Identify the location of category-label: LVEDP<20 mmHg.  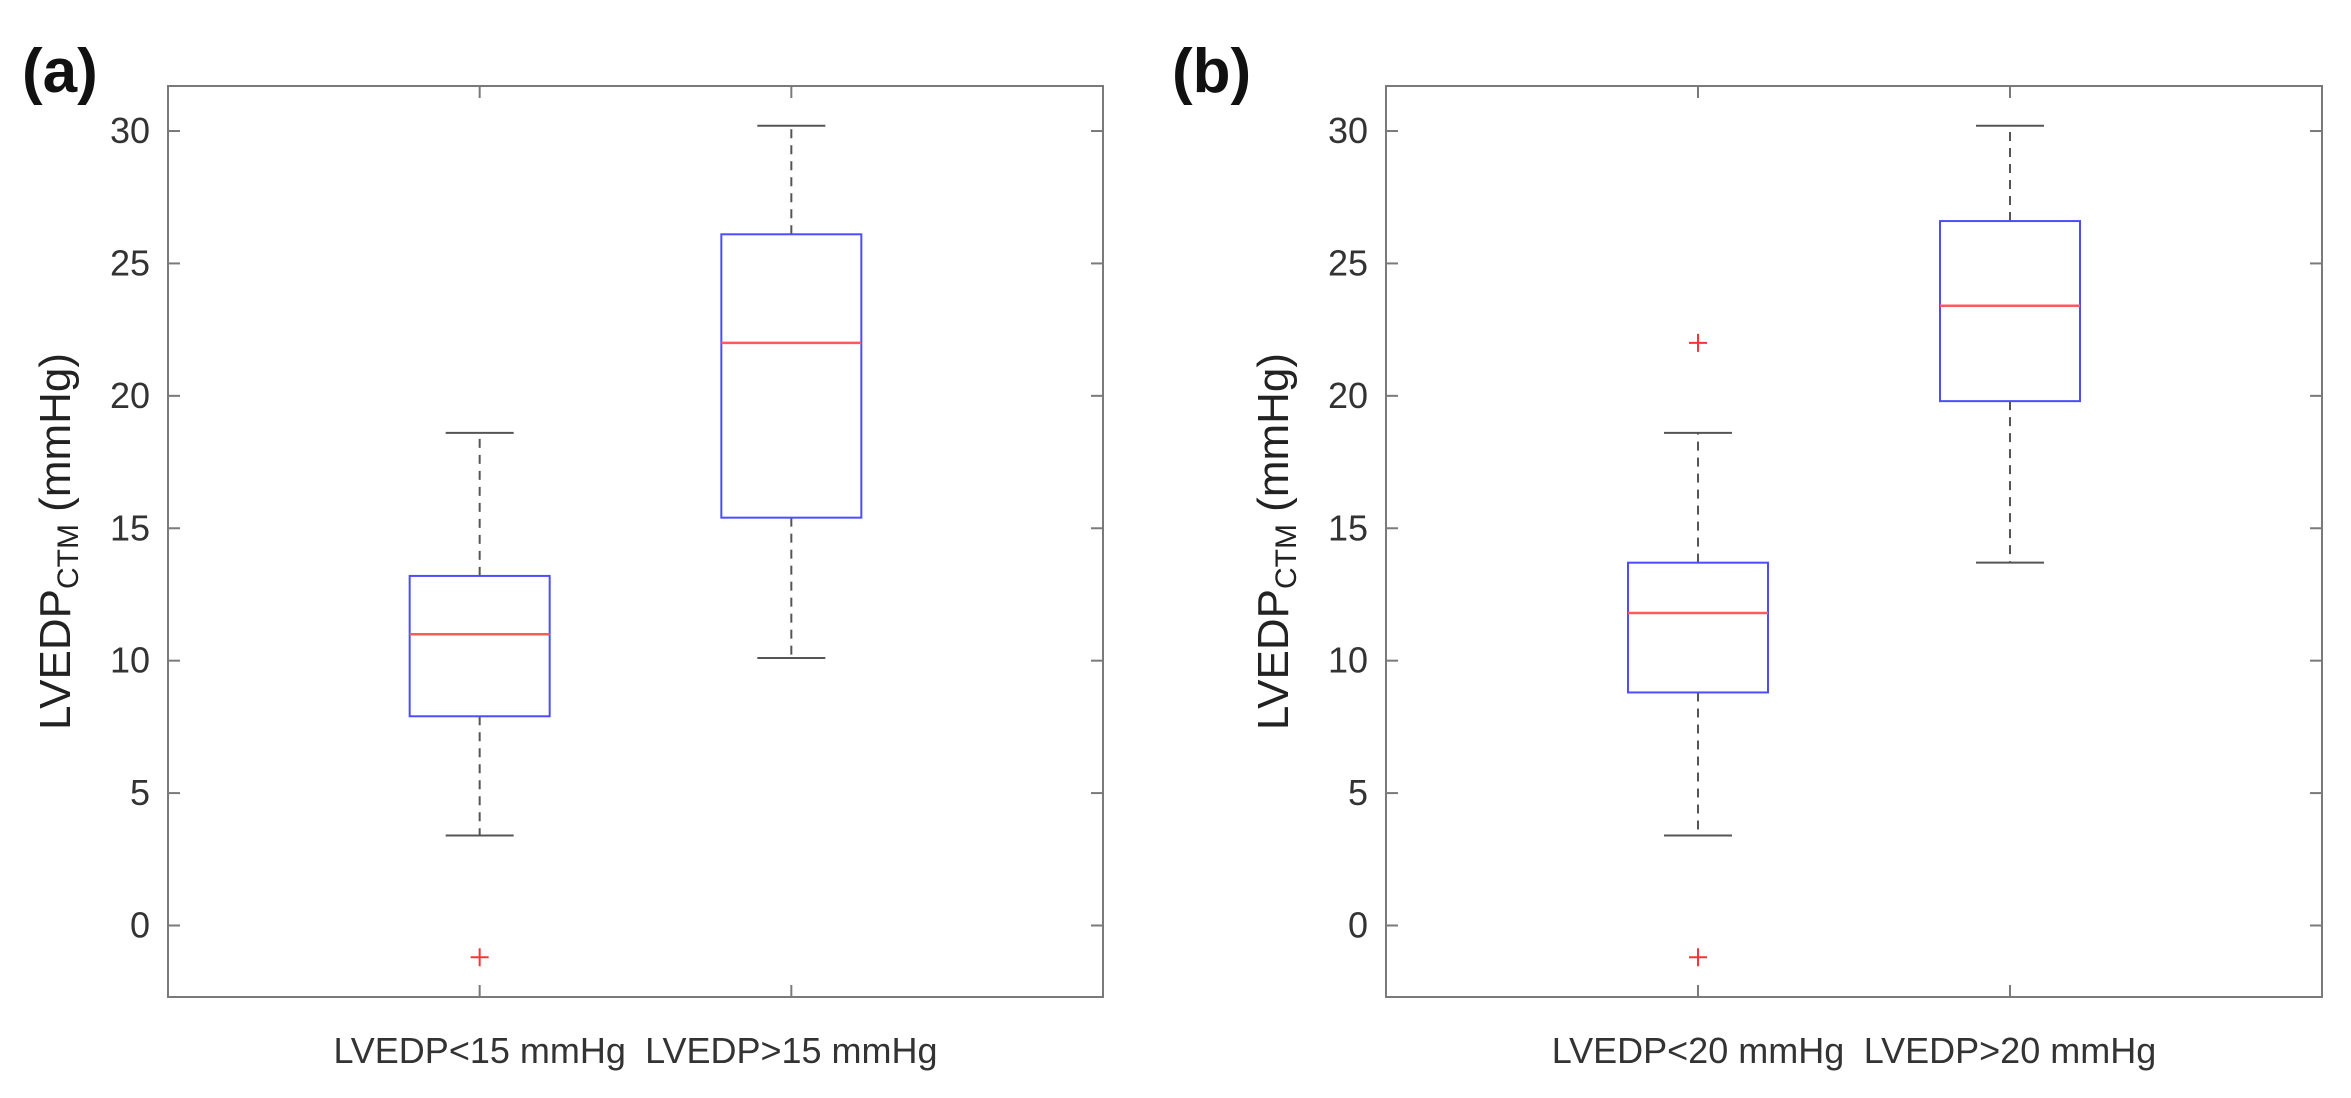
(1698, 1050).